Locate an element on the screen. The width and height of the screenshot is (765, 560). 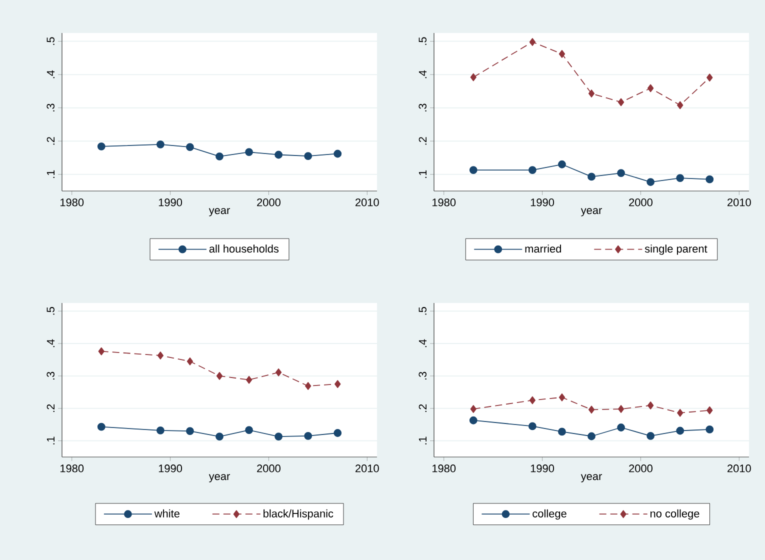
legend-label: black/Hispanic is located at coordinates (299, 514).